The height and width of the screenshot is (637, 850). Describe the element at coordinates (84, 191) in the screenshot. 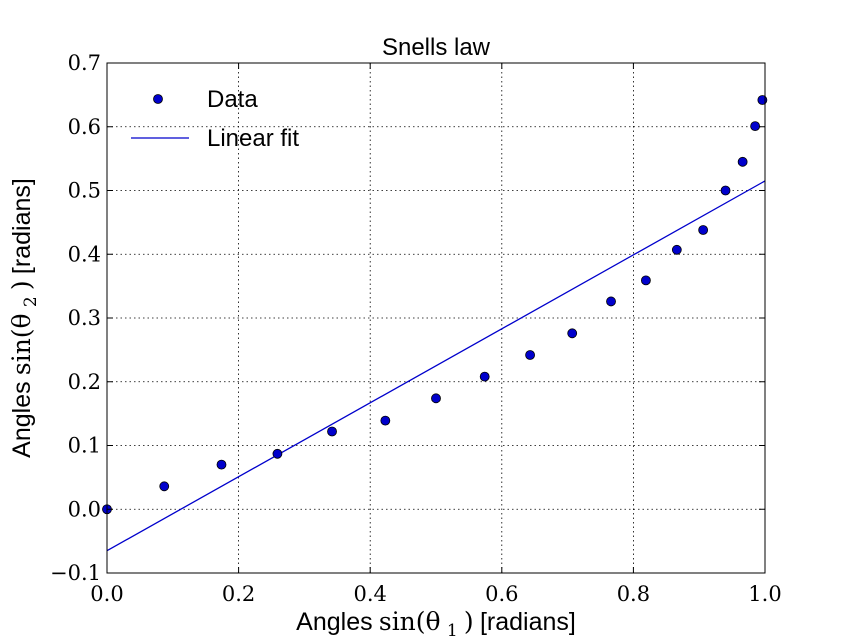

I see `y-tick-label: 0.5` at that location.